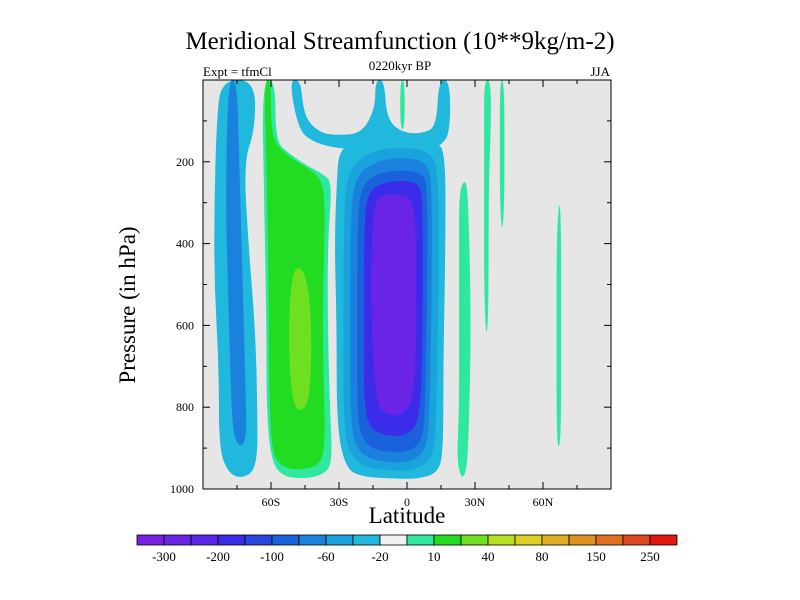  I want to click on y-tick-label: 800, so click(185, 407).